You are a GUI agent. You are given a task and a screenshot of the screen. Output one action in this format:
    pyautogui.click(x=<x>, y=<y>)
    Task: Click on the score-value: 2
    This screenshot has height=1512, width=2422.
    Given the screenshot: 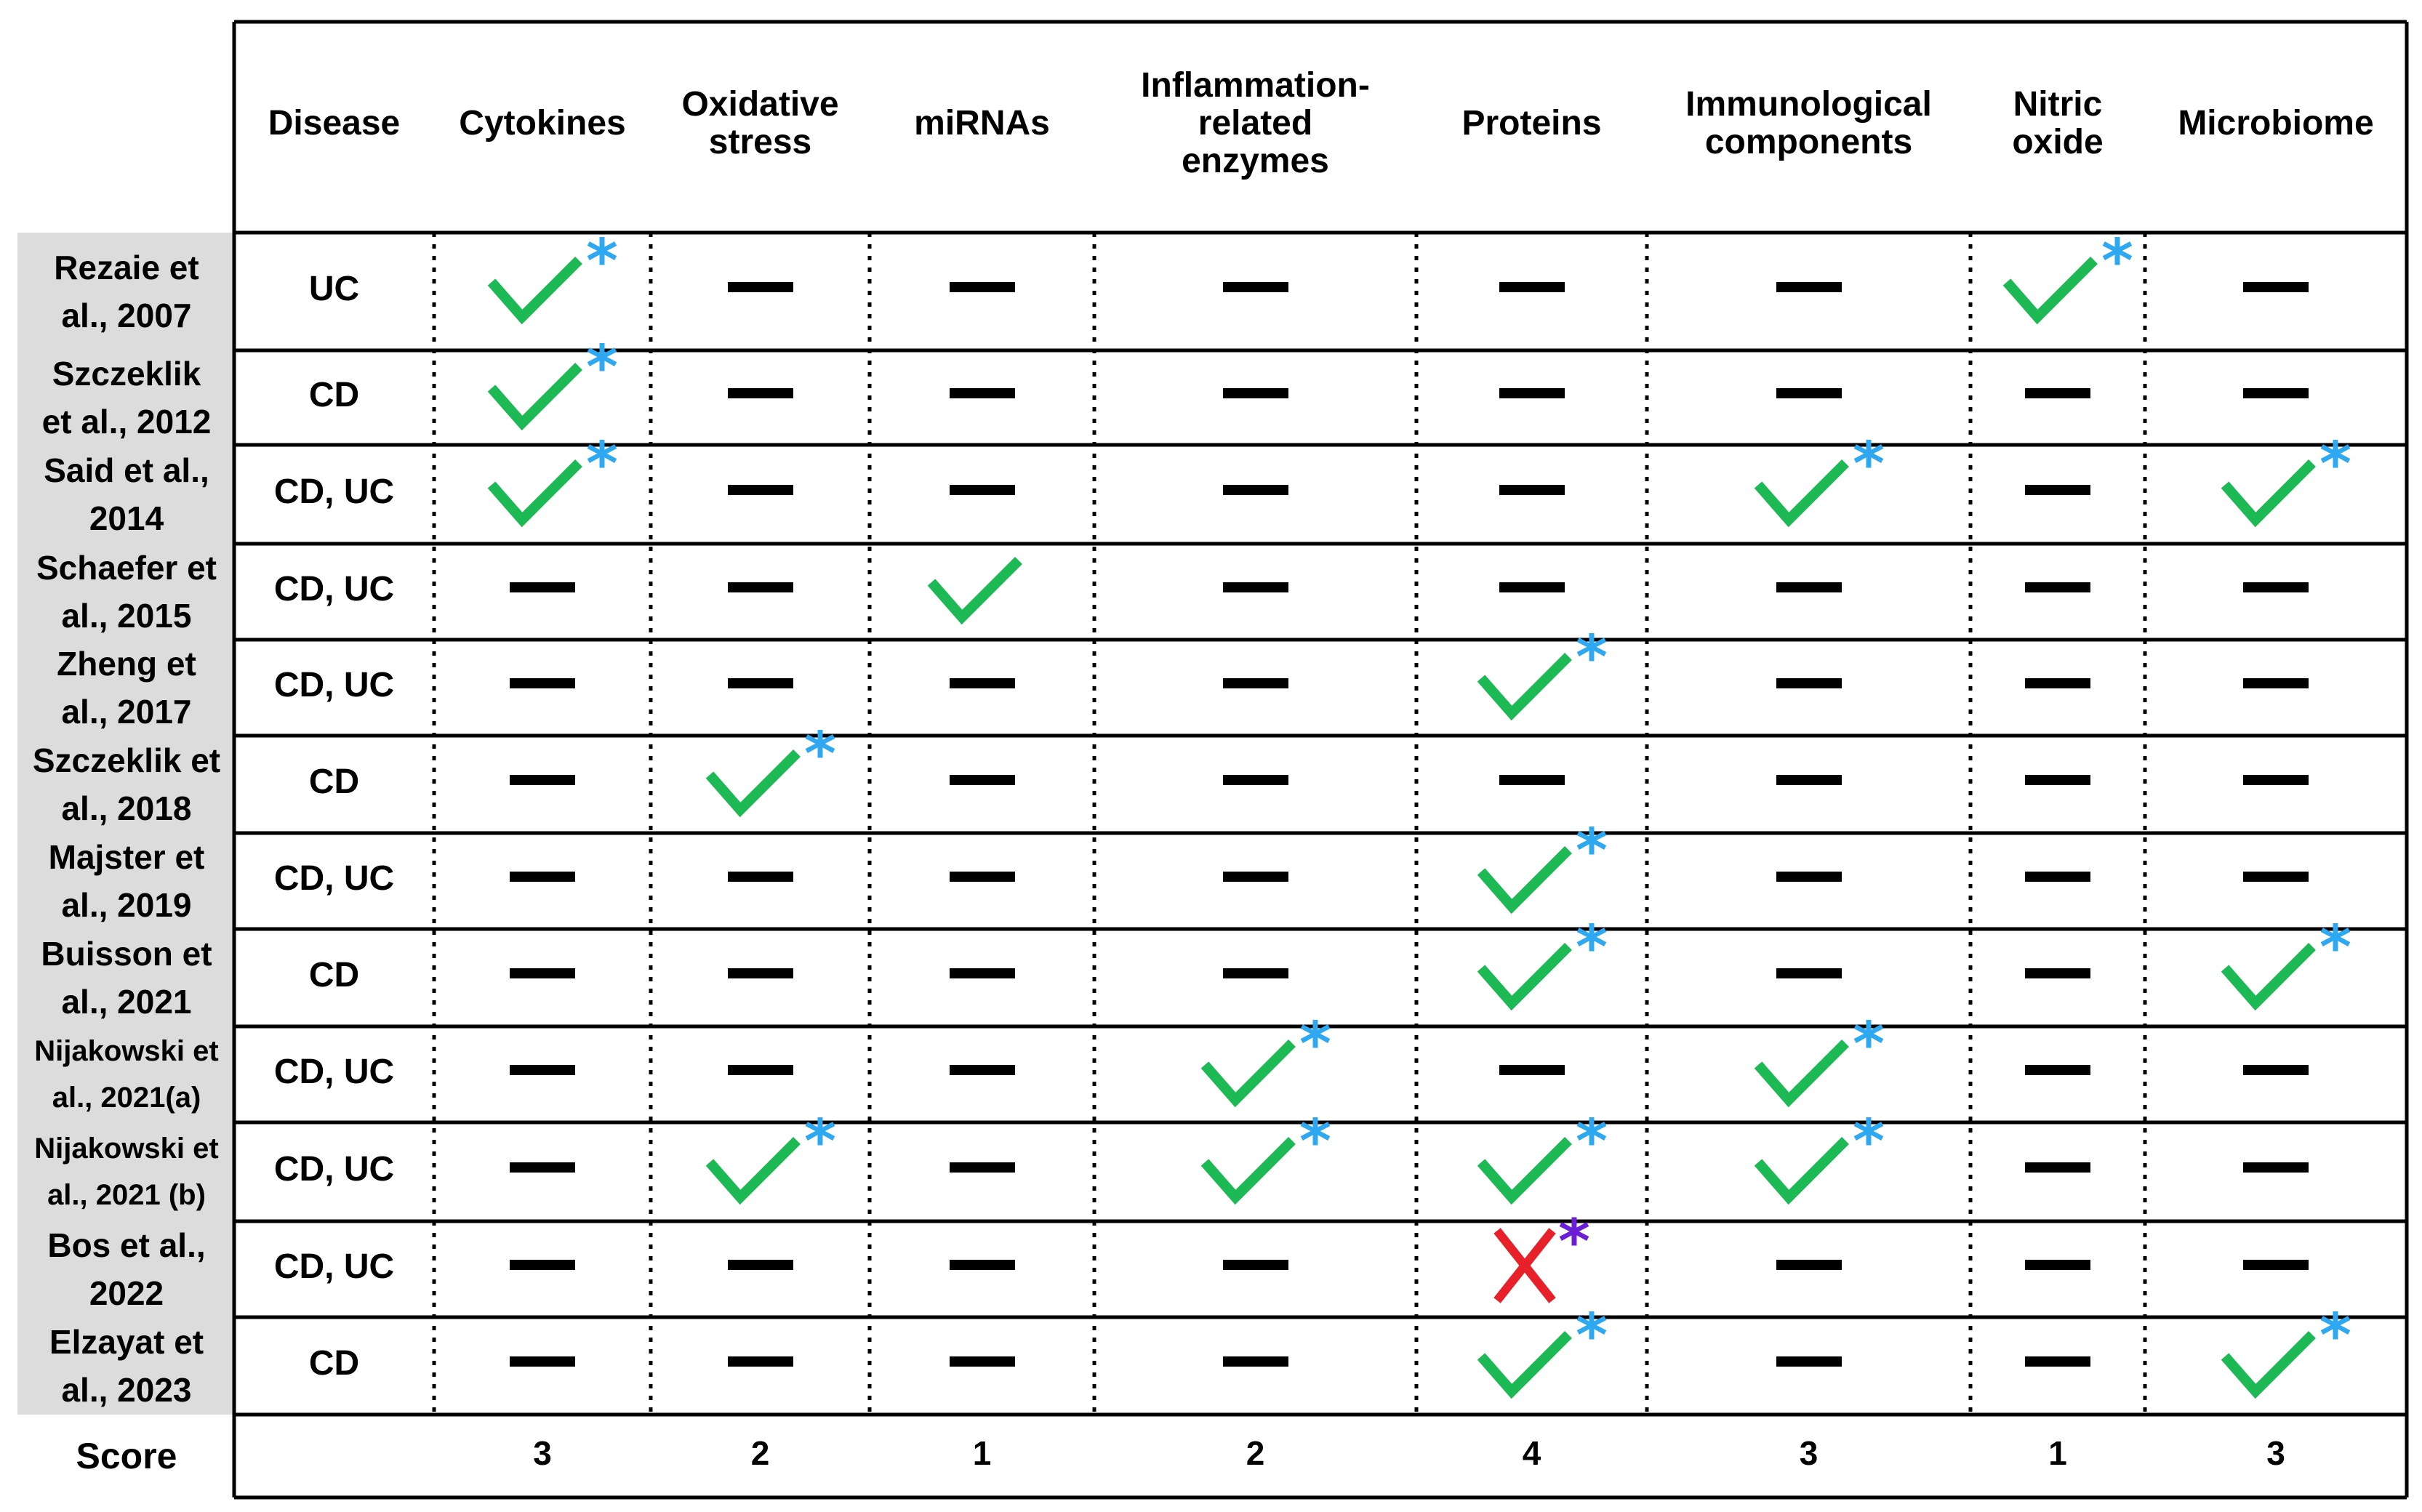 What is the action you would take?
    pyautogui.click(x=760, y=1453)
    